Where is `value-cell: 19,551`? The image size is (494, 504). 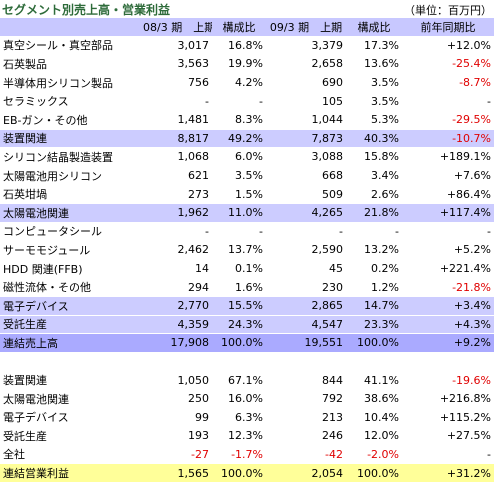 value-cell: 19,551 is located at coordinates (306, 343).